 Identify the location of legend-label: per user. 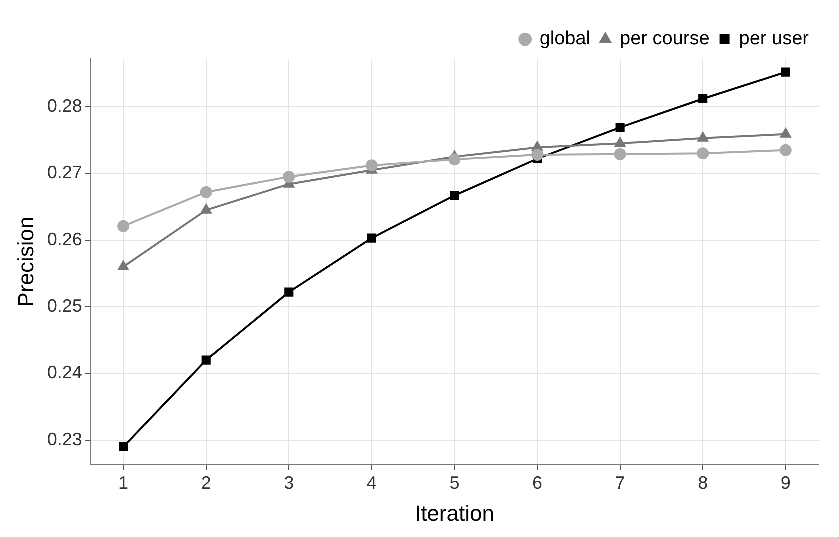
(774, 39).